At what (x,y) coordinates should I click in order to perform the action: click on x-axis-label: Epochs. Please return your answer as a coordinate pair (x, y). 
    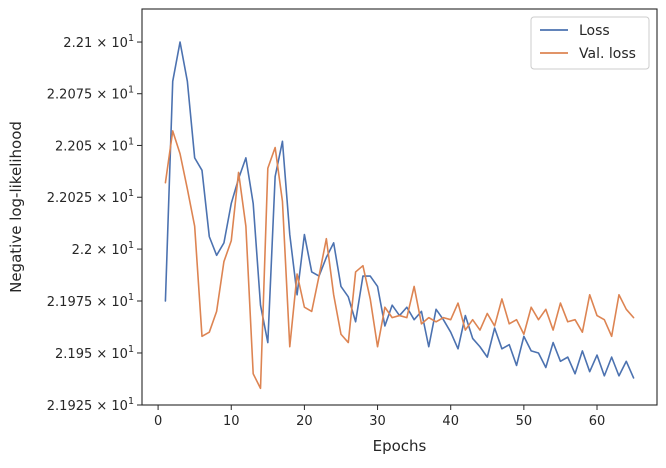
    Looking at the image, I should click on (400, 446).